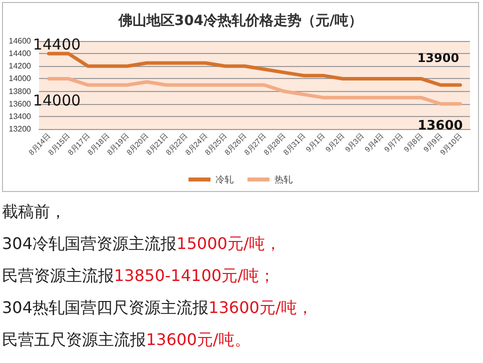 The image size is (483, 363). Describe the element at coordinates (240, 21) in the screenshot. I see `chart-title: 佛山地区304冷热轧价格走势（元/吨）` at that location.